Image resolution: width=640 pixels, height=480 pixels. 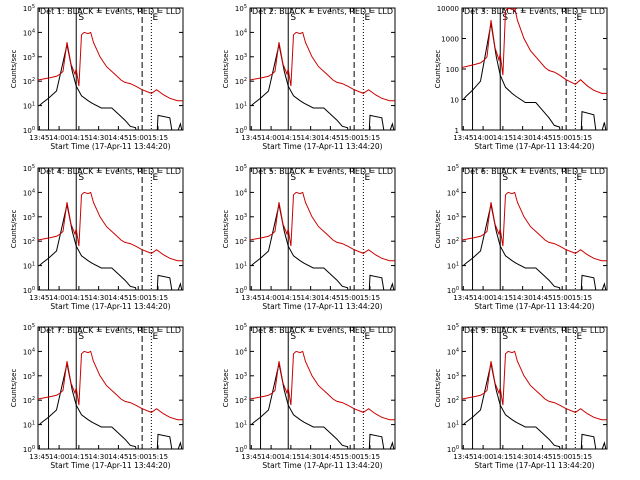 I want to click on y-axis-label: Counts/sec, so click(x=438, y=229).